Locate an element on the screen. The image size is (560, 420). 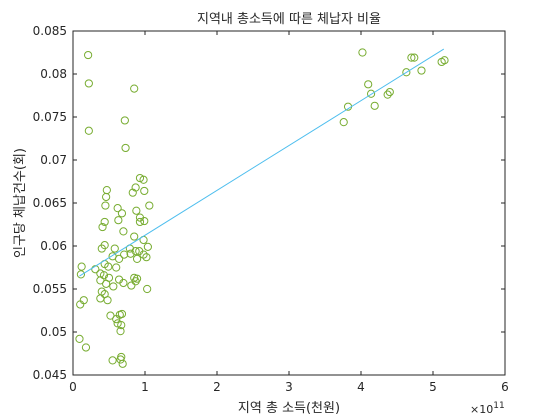
x-tick-label: 2 is located at coordinates (217, 387).